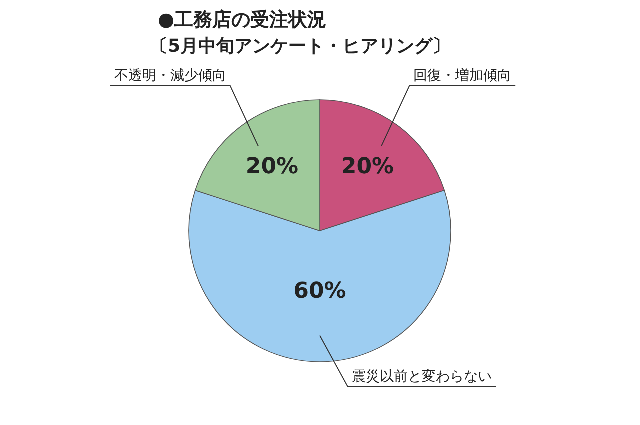 Image resolution: width=640 pixels, height=425 pixels. I want to click on slice-label: 不透明・減少傾向, so click(170, 76).